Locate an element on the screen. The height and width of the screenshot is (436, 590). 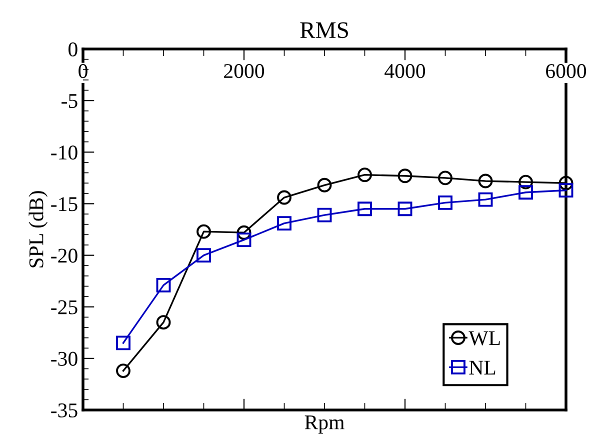
y-tick-label: -25 is located at coordinates (64, 307).